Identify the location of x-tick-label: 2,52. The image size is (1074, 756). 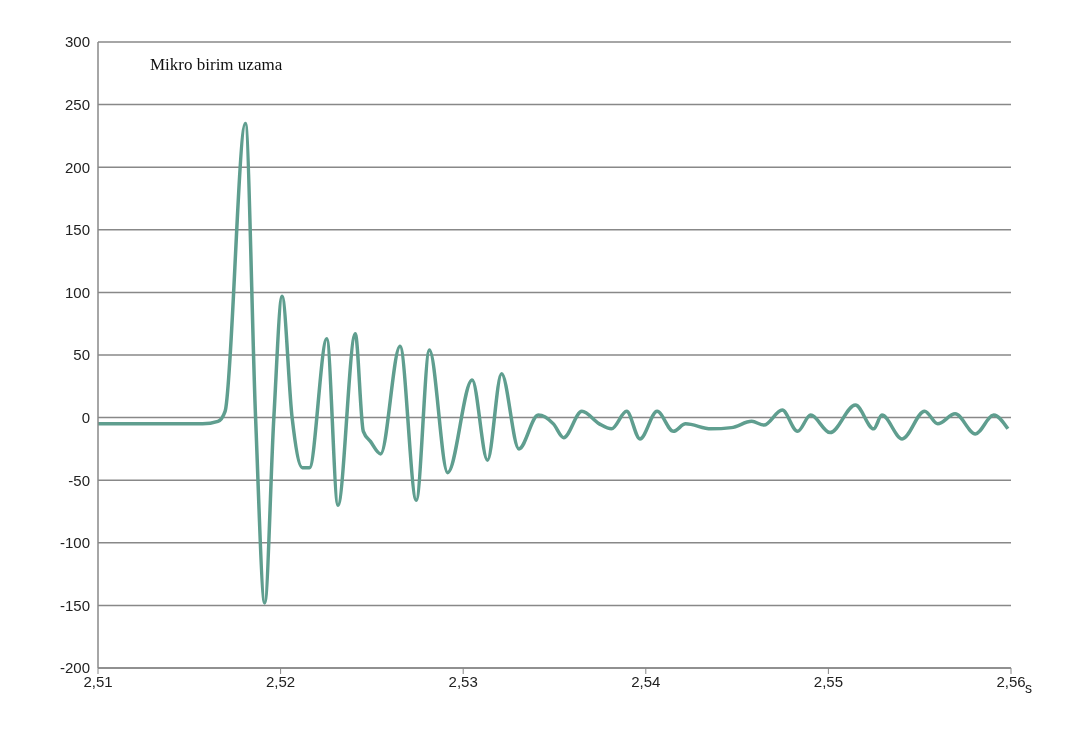
(281, 681).